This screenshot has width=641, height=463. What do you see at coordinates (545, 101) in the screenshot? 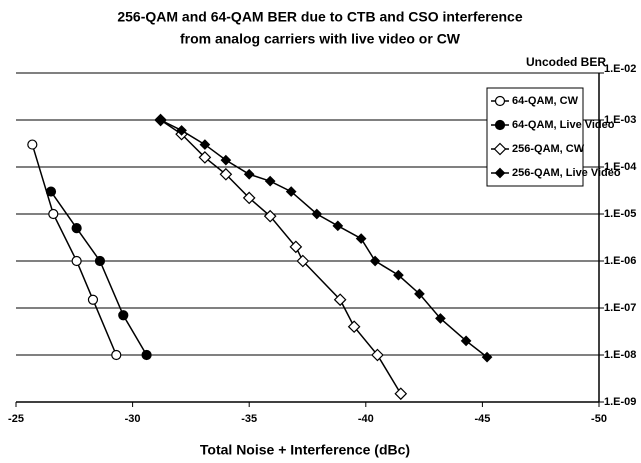
I see `legend-label: 64-QAM, CW` at bounding box center [545, 101].